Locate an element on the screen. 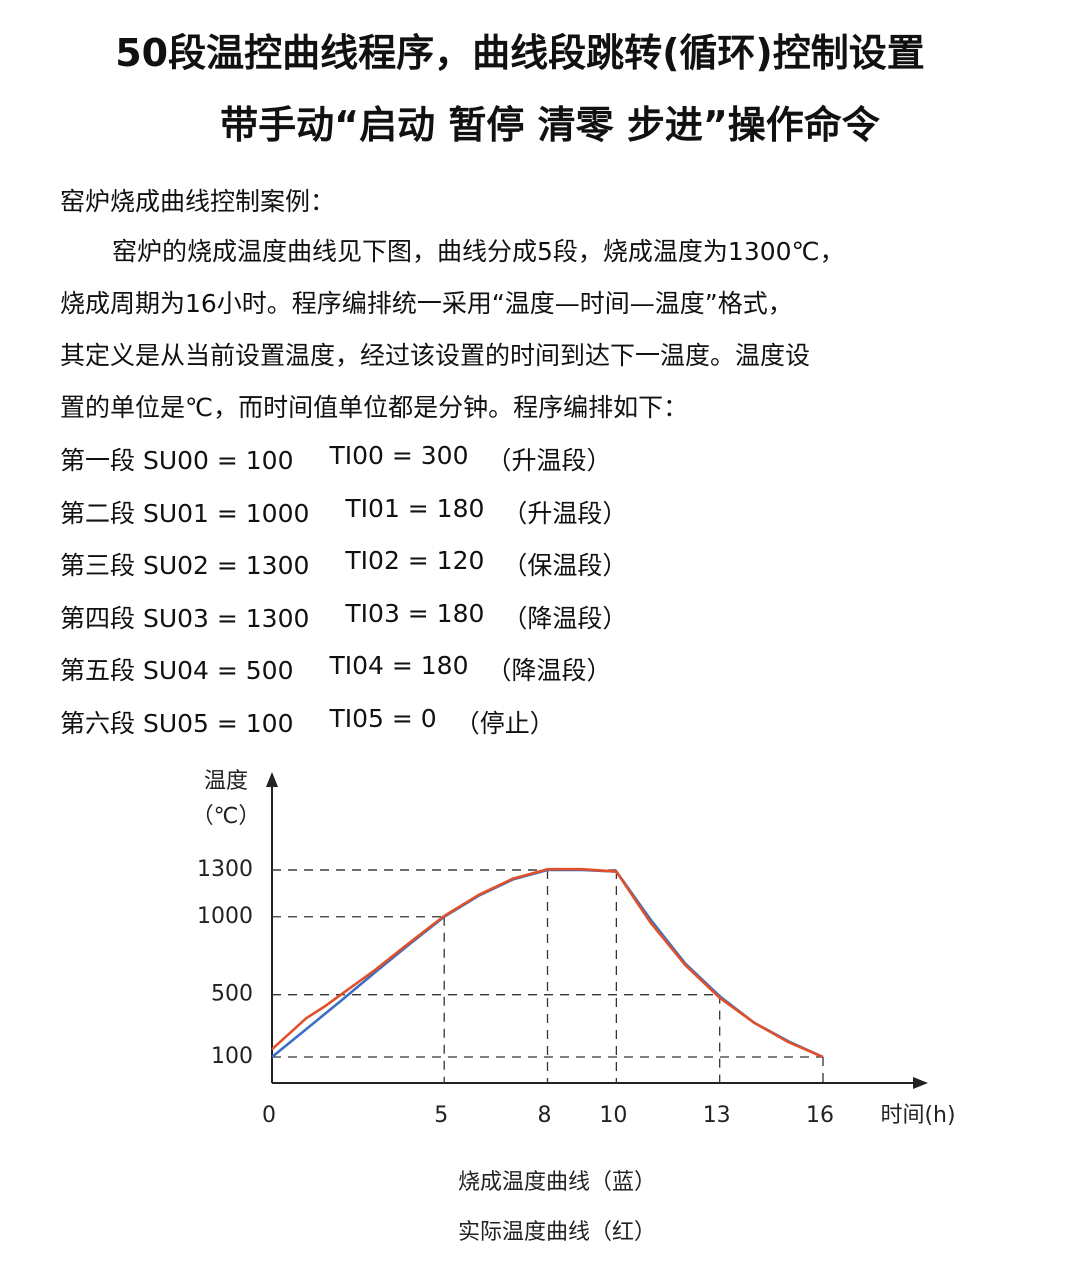 The width and height of the screenshot is (1080, 1279). program-row: 第二段 SU01 = 1000 TI01 = 180 （升温段） is located at coordinates (343, 512).